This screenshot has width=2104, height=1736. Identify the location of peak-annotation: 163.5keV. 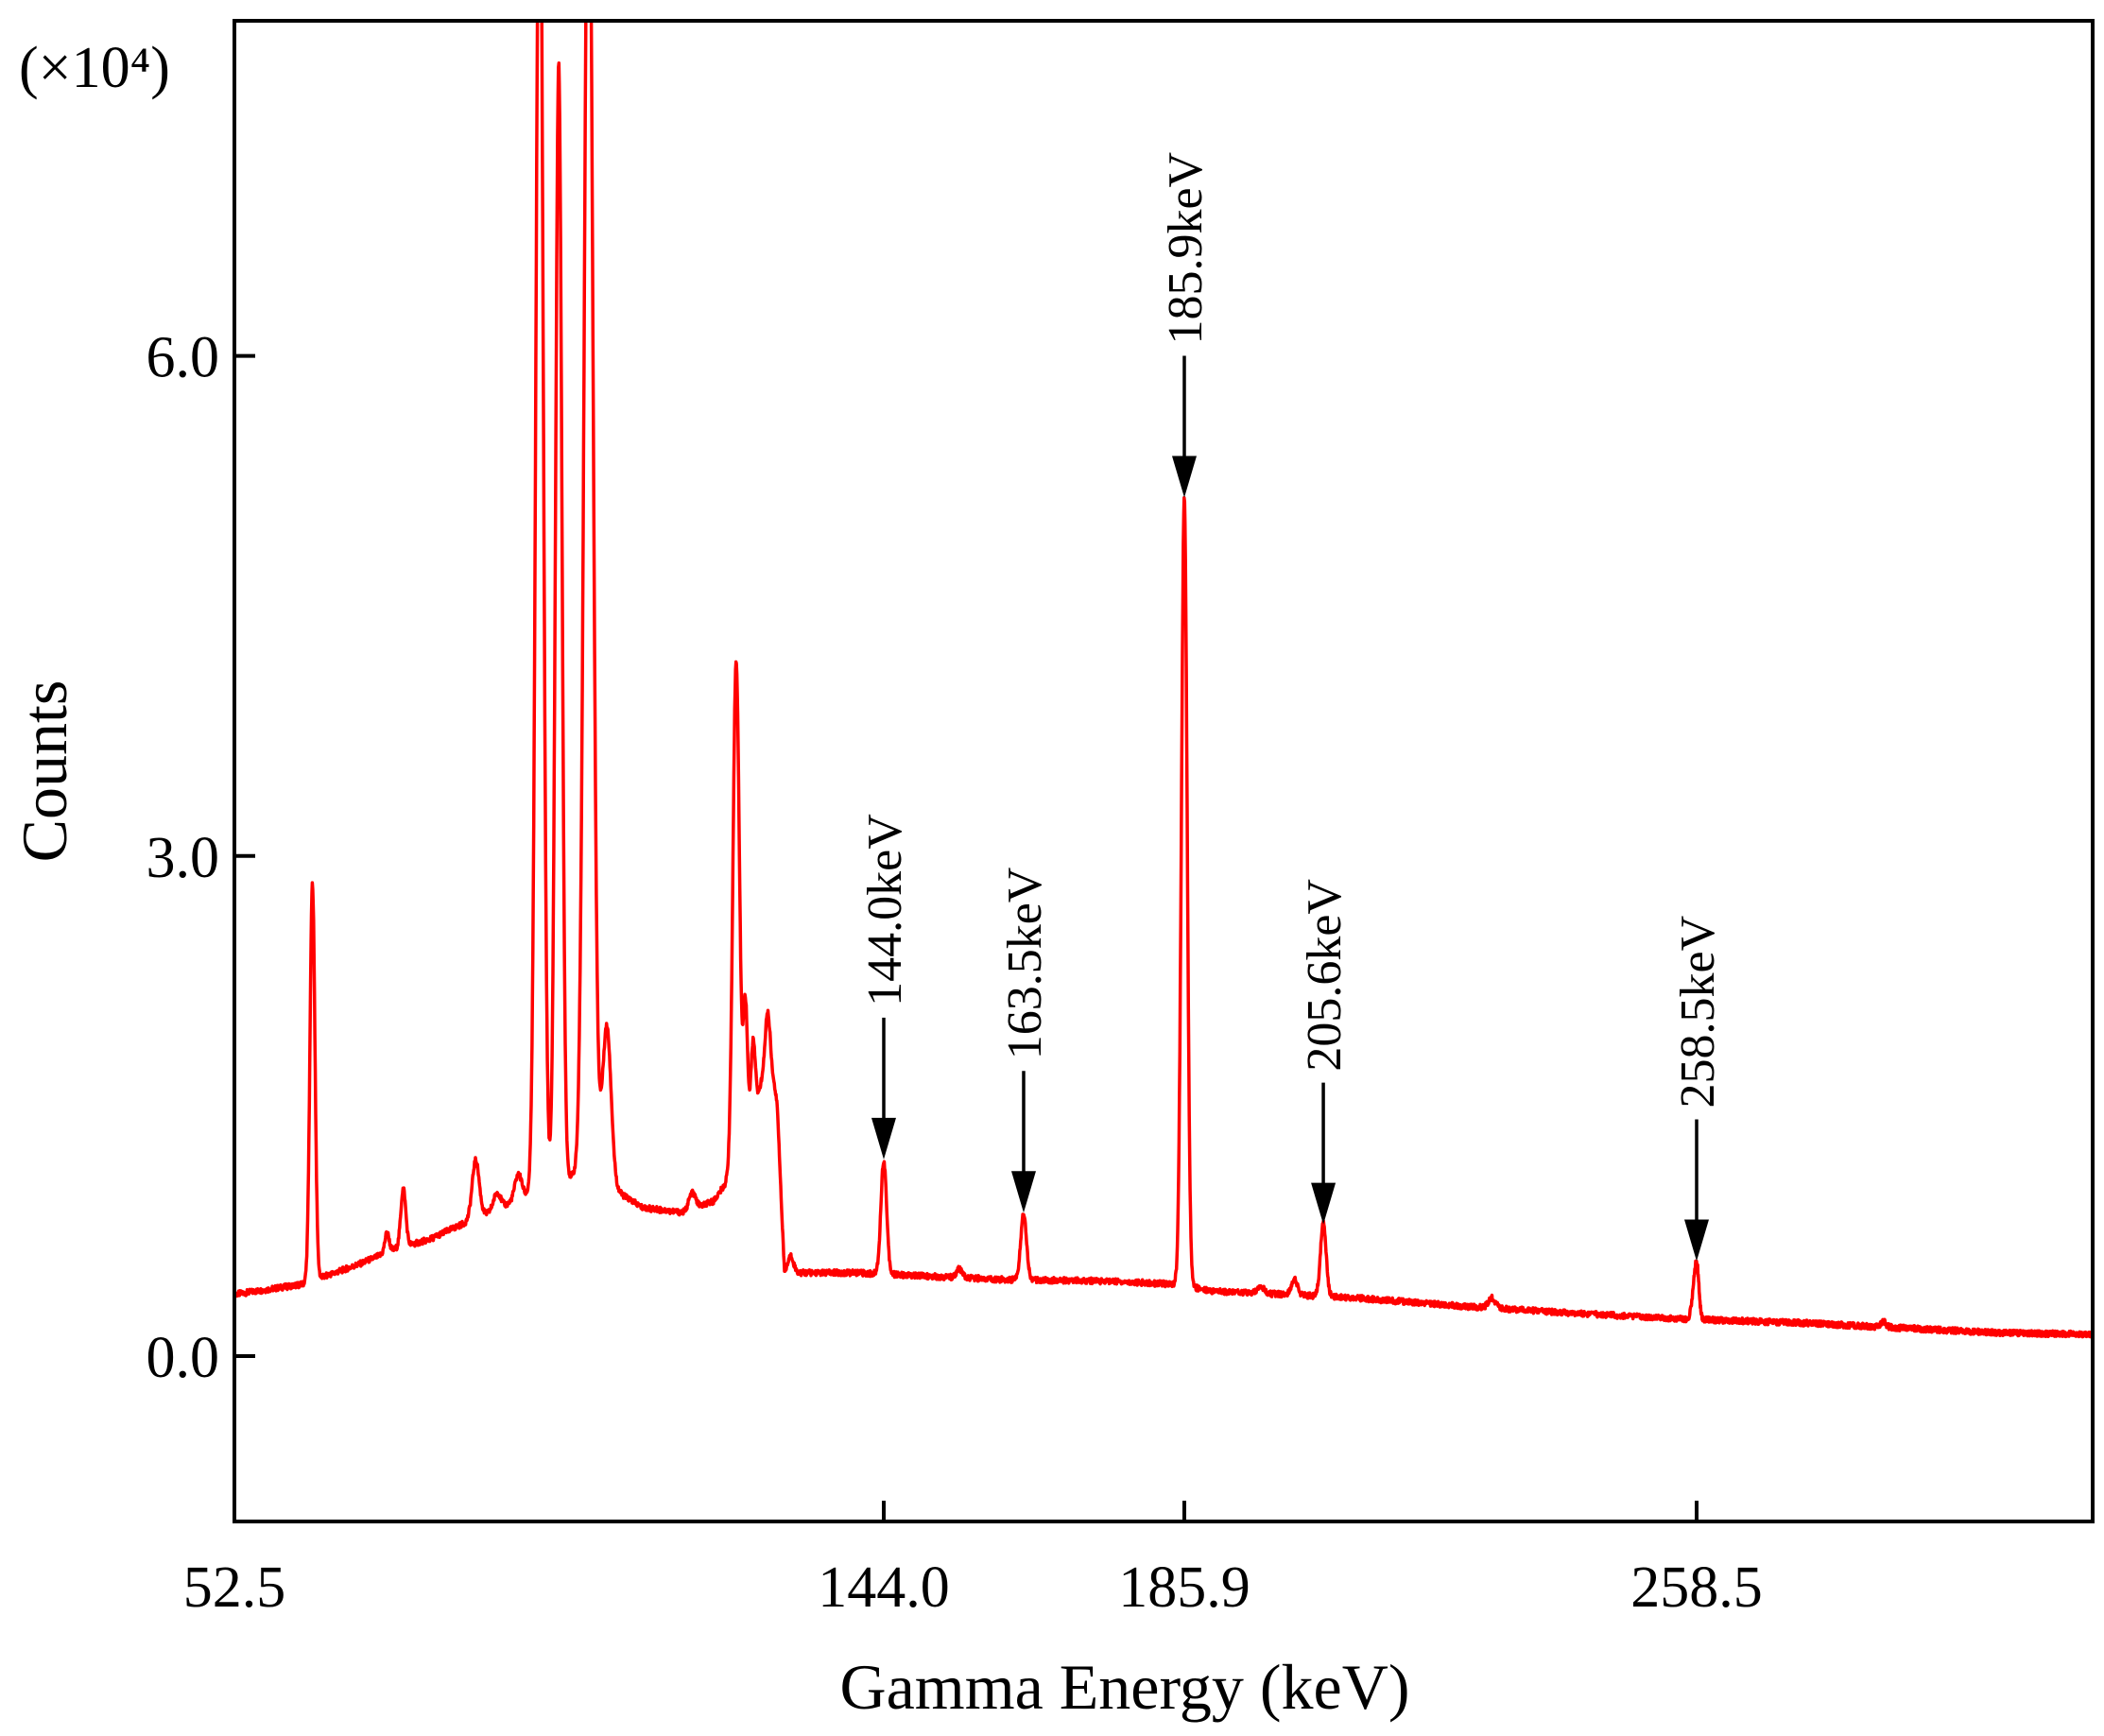
(1025, 1040).